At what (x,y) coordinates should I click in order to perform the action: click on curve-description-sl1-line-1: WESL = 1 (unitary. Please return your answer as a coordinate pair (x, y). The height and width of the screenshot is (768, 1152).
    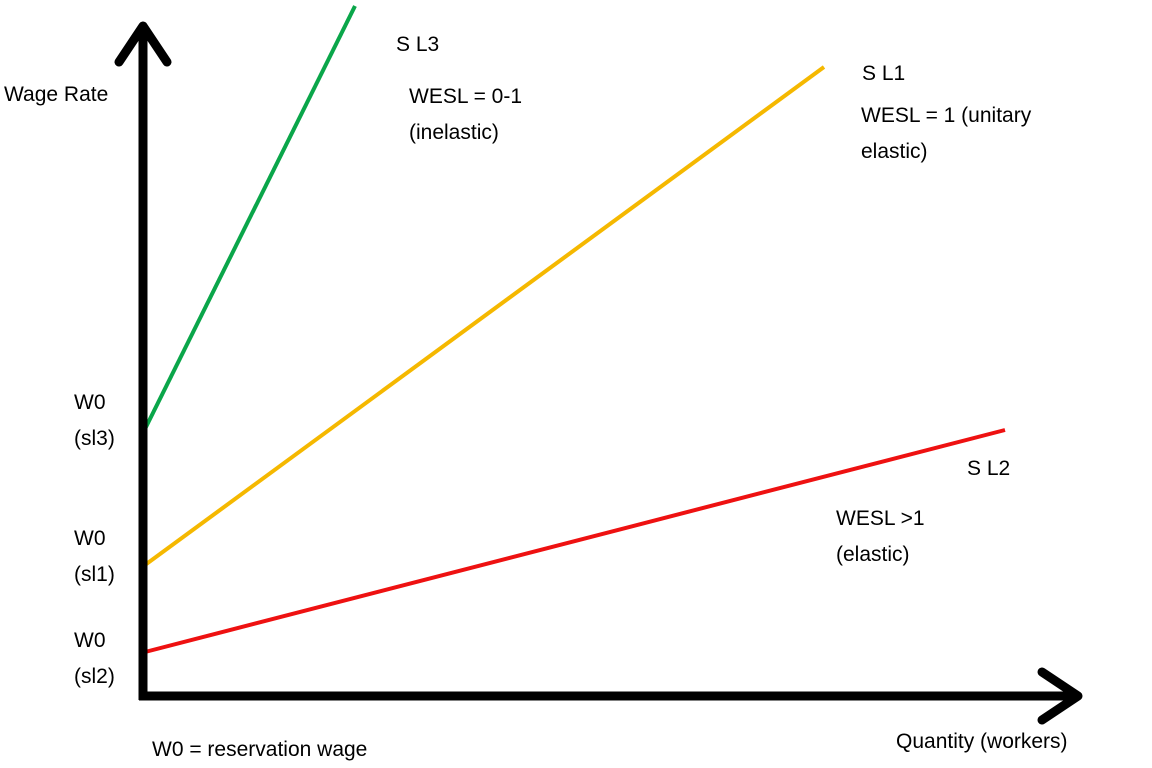
    Looking at the image, I should click on (946, 115).